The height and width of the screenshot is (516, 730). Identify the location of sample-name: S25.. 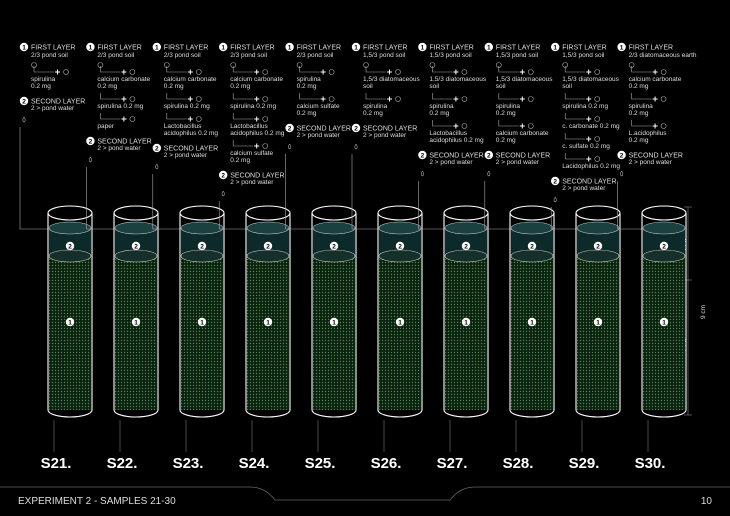
(320, 463).